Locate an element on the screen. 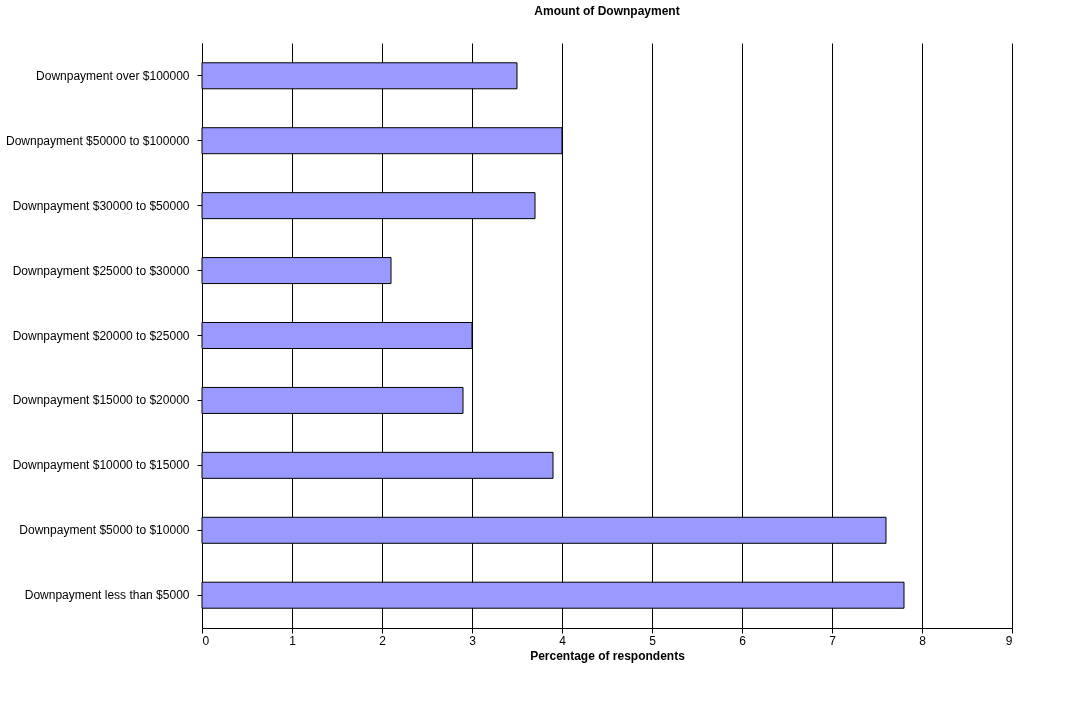 The image size is (1091, 725). y-tick-label: Downpayment $20000 to $25000 is located at coordinates (101, 335).